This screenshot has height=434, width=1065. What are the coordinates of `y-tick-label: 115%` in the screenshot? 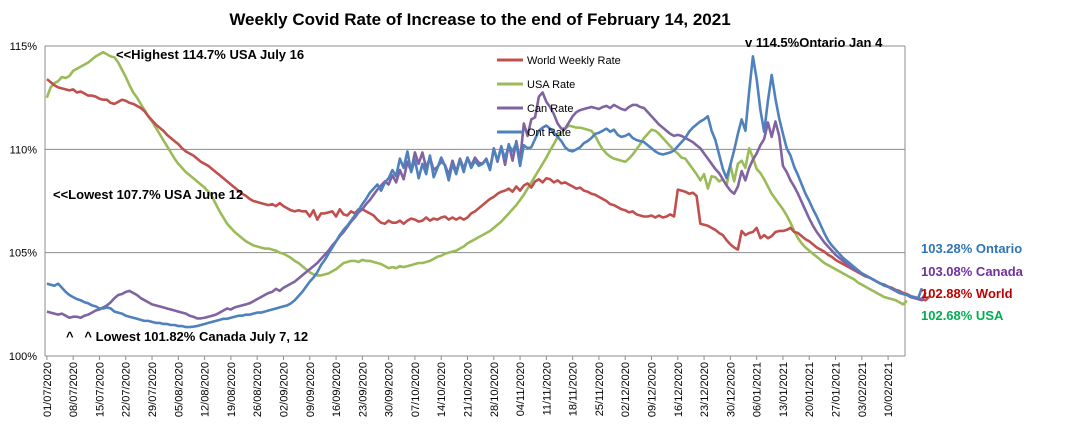 It's located at (24, 47).